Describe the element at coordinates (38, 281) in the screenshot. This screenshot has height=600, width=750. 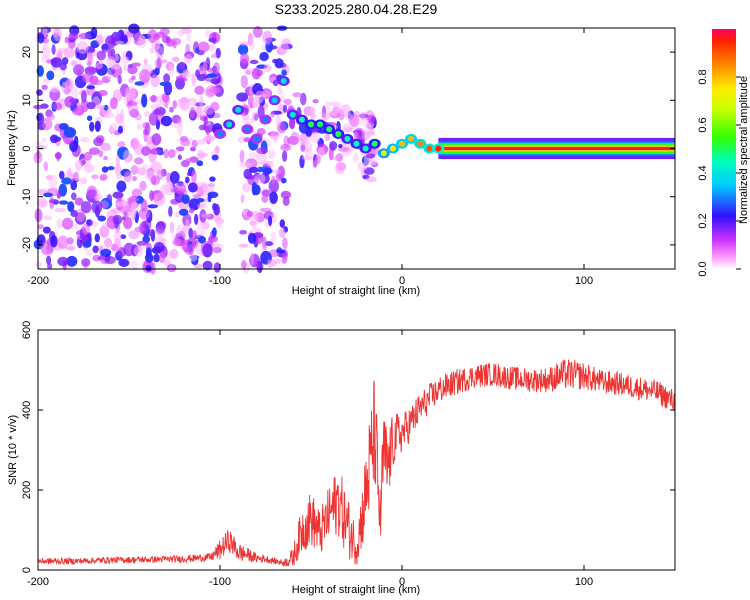
I see `x-tick-label: -200` at that location.